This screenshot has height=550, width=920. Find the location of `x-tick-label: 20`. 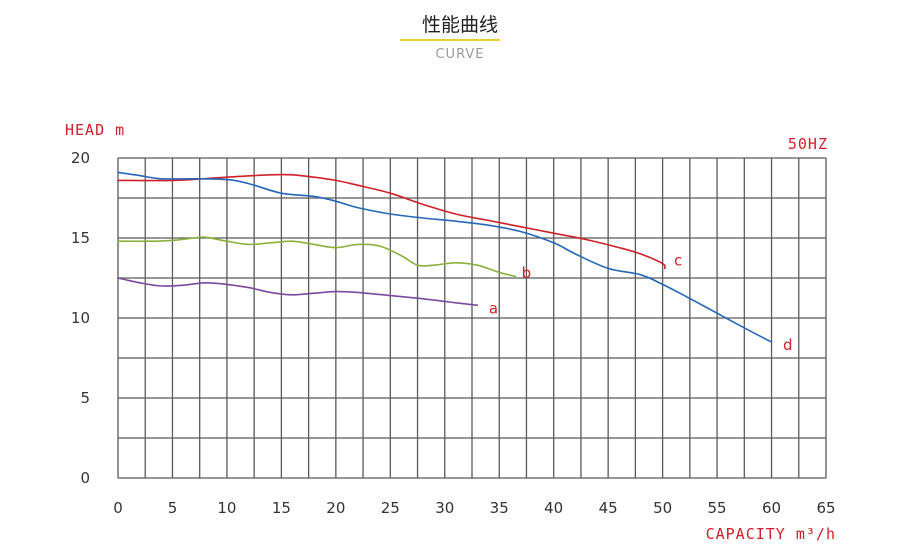

x-tick-label: 20 is located at coordinates (335, 508).